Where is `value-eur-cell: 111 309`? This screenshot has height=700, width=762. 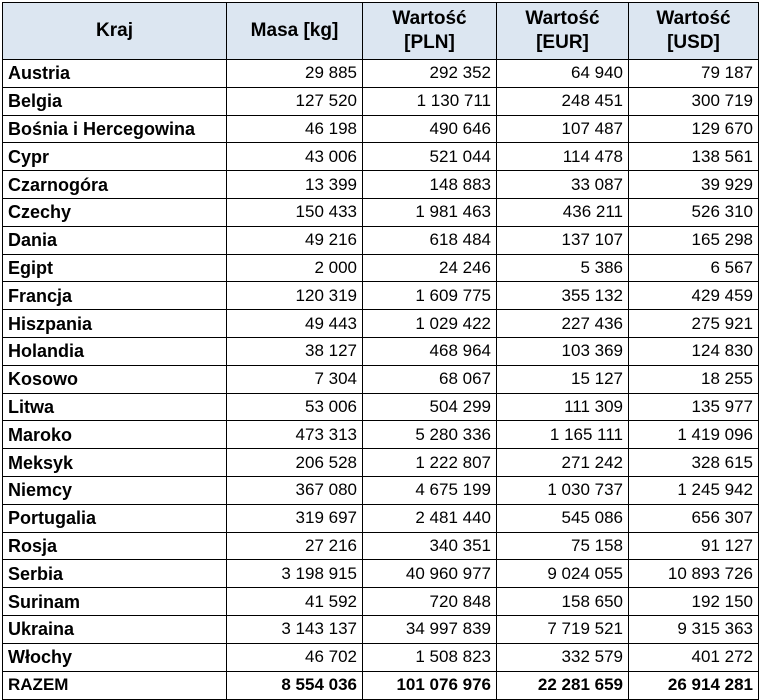 value-eur-cell: 111 309 is located at coordinates (562, 407).